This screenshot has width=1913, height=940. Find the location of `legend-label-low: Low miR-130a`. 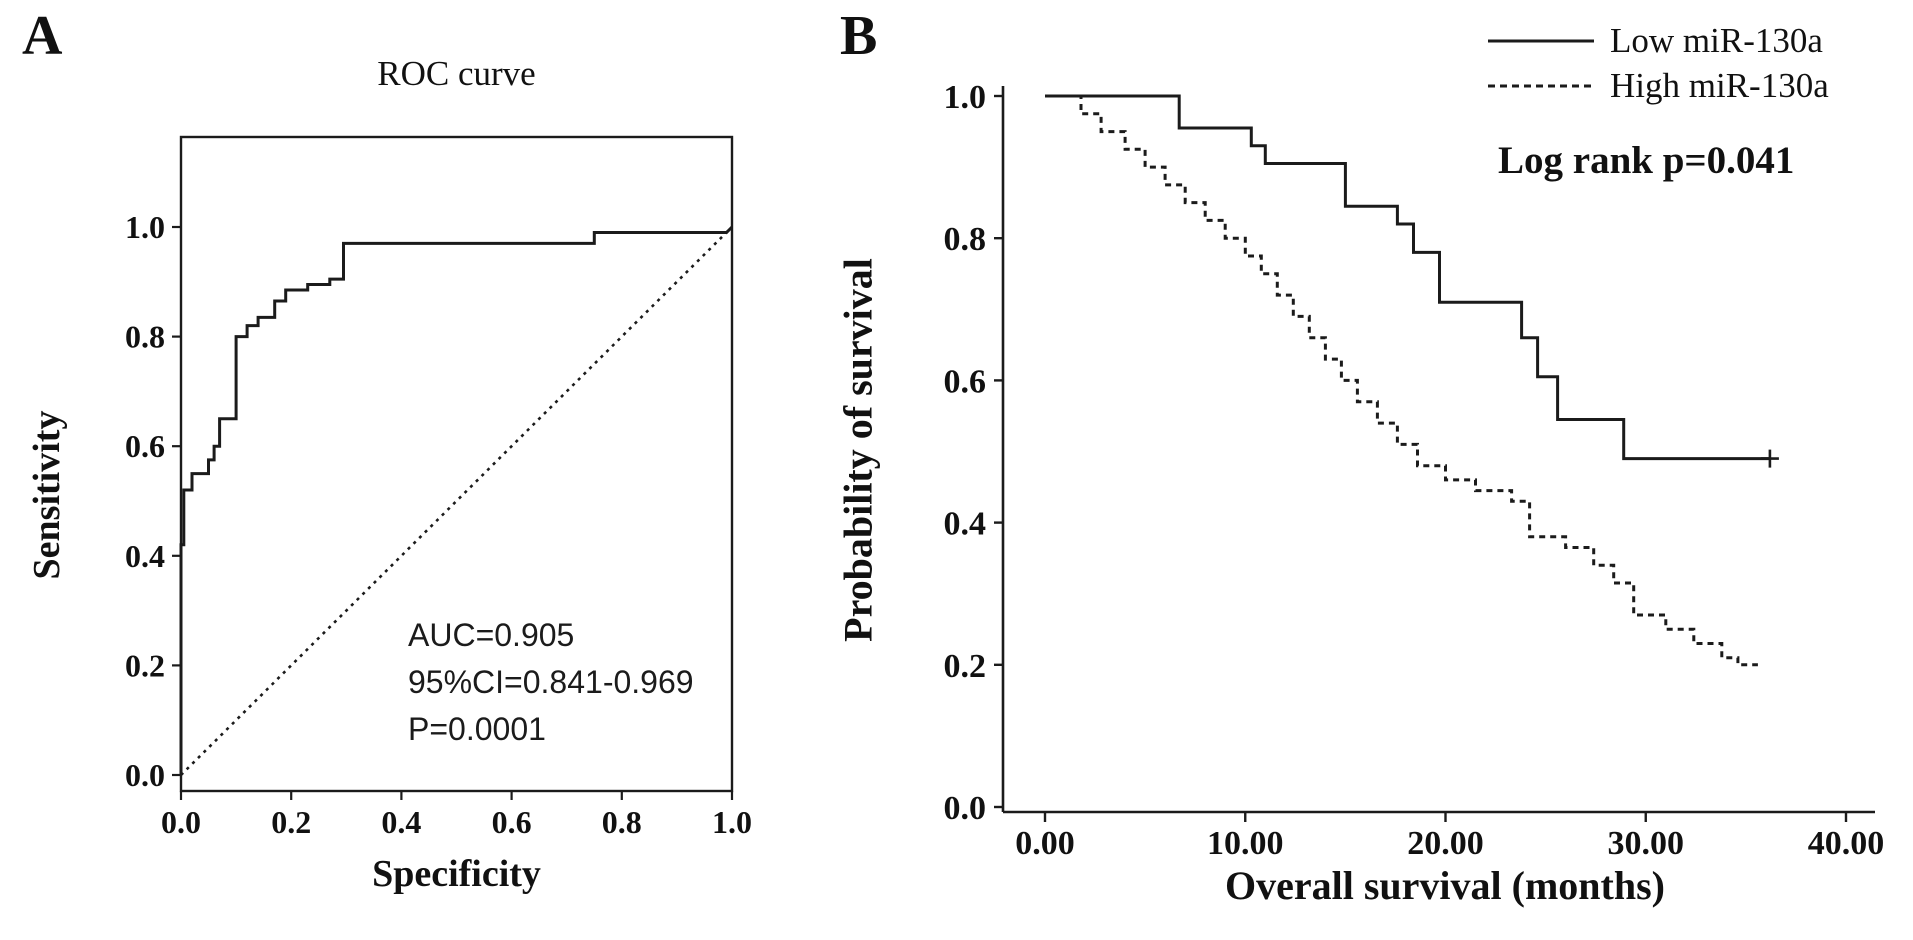

legend-label-low: Low miR-130a is located at coordinates (1716, 40).